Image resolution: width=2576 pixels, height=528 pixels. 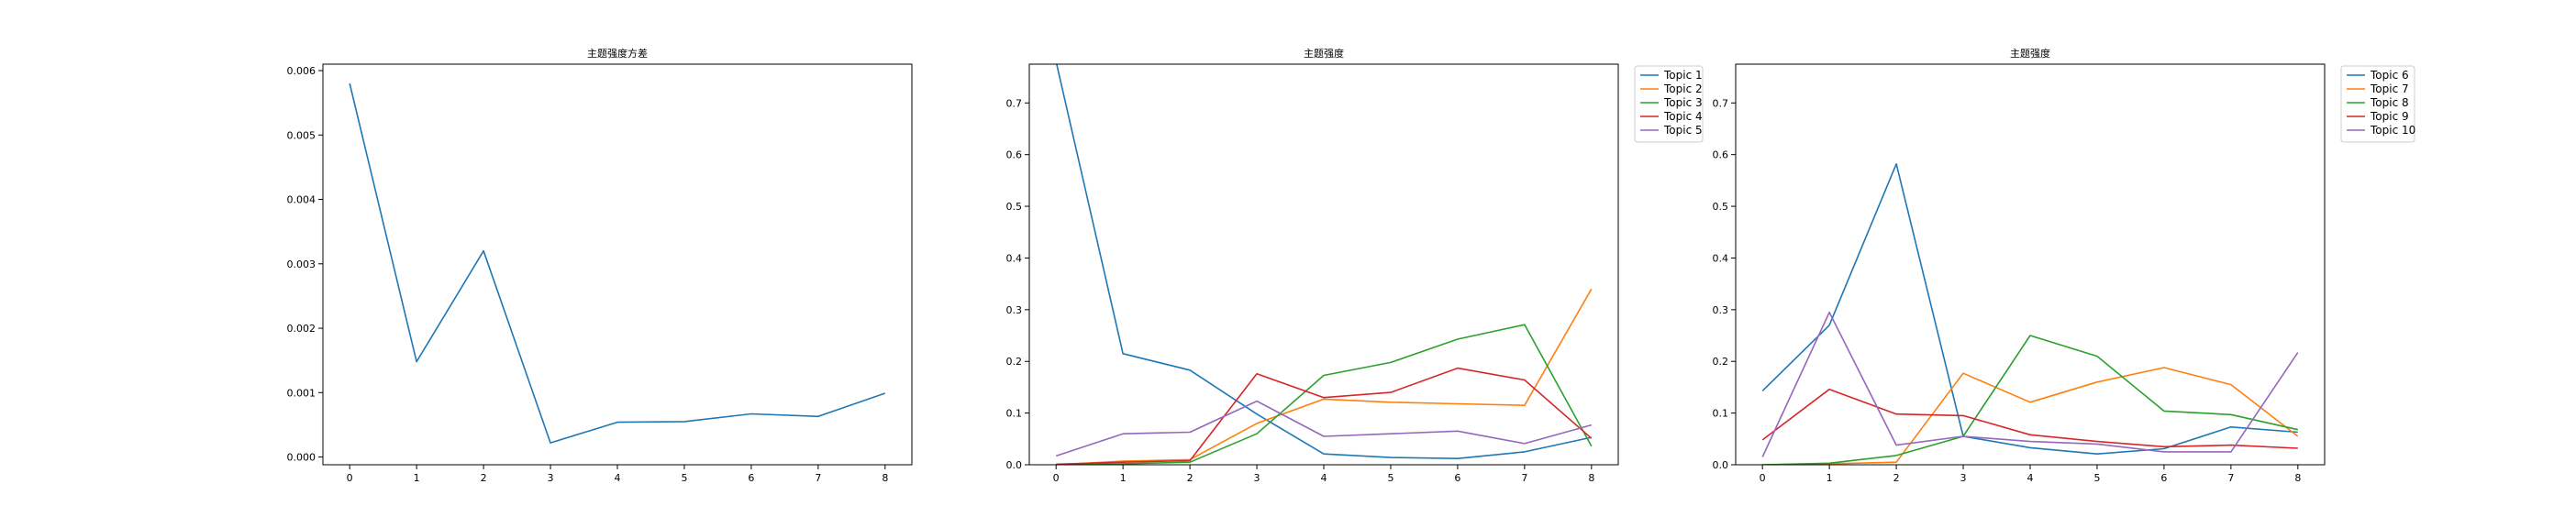 I want to click on legend-label: Topic 1, so click(x=1683, y=75).